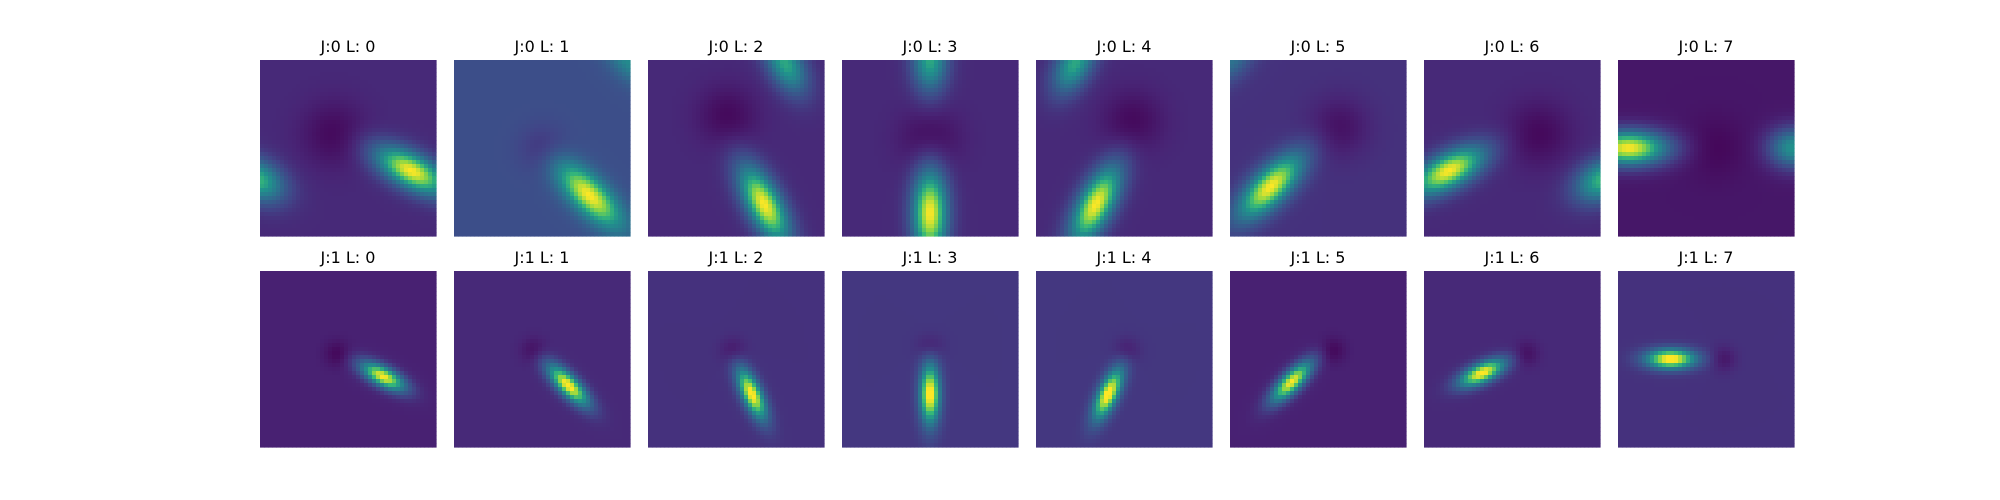 This screenshot has width=2000, height=500. I want to click on heatmap-panel-j1-l5: J:1 L: 5, so click(1318, 348).